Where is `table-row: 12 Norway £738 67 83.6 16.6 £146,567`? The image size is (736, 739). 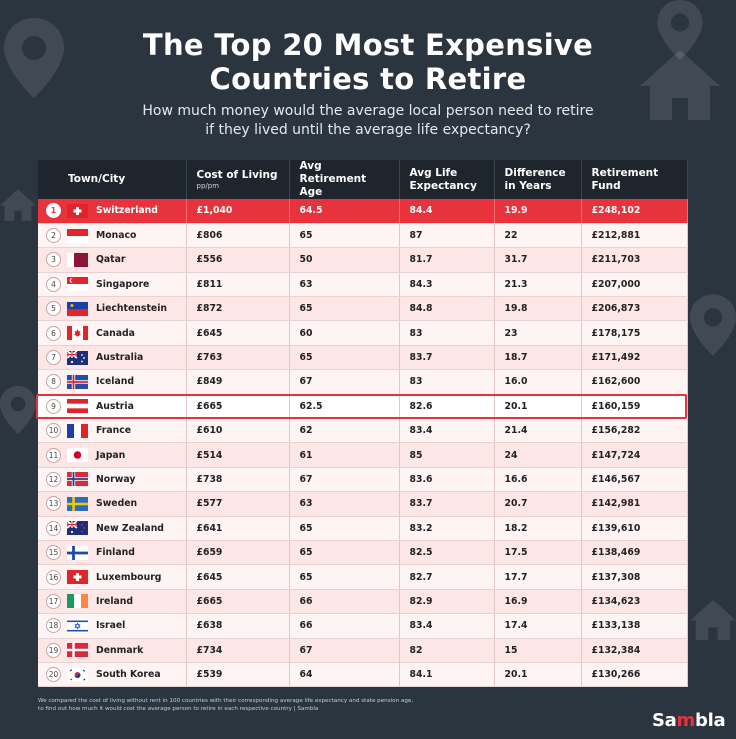
table-row: 12 Norway £738 67 83.6 16.6 £146,567 is located at coordinates (363, 480).